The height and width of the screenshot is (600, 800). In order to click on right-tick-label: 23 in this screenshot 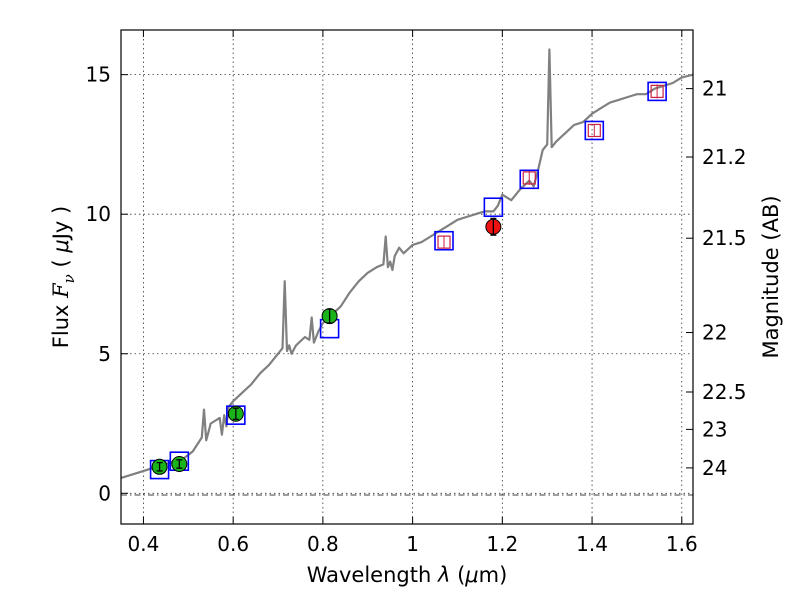, I will do `click(714, 429)`.